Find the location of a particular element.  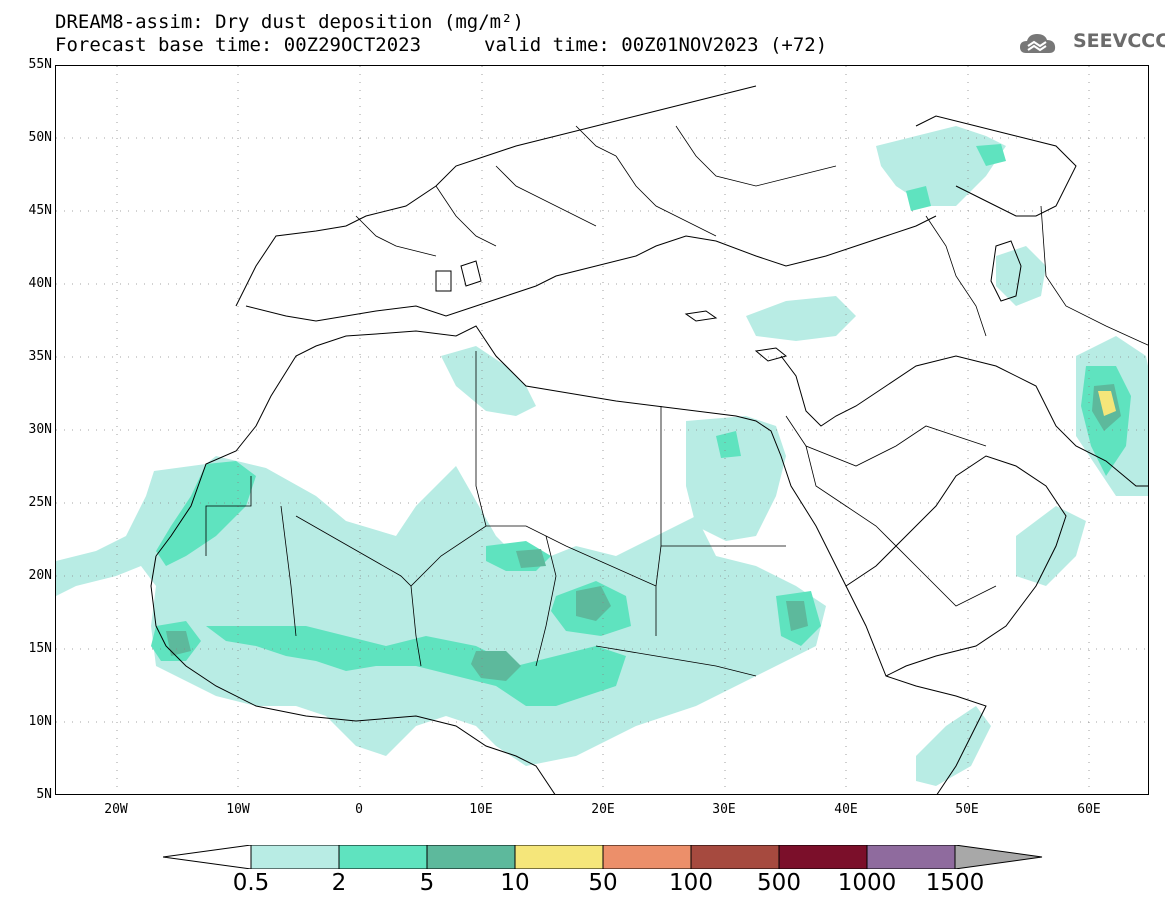

lat-label: 20N is located at coordinates (40, 575).